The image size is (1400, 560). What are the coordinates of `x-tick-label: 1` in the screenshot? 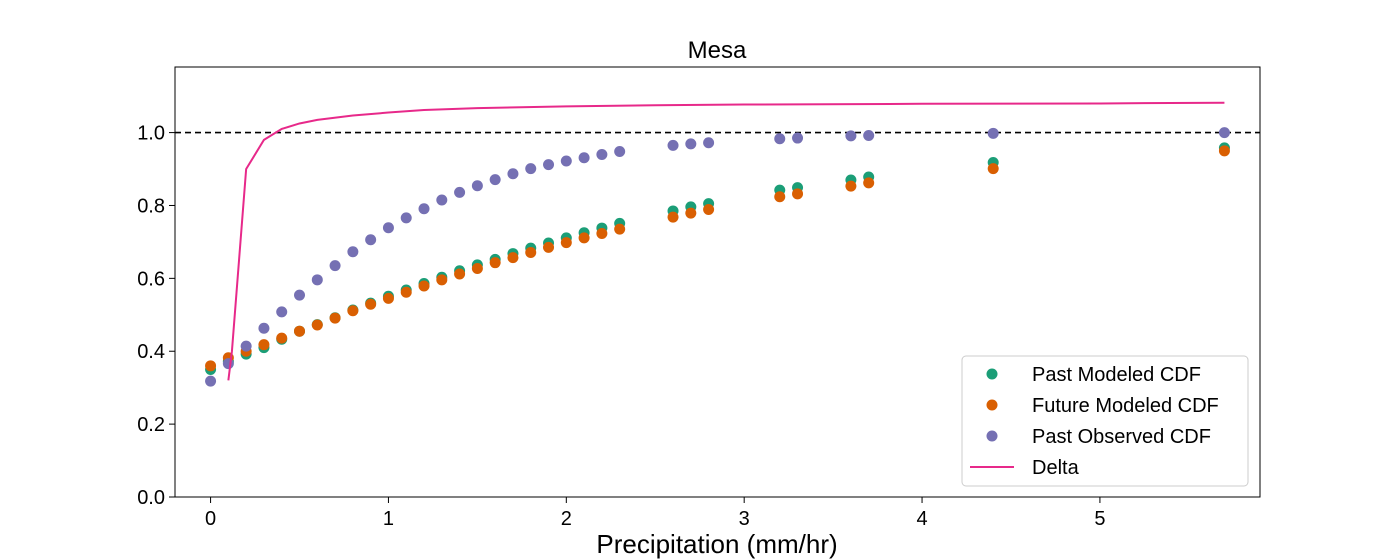 It's located at (388, 519).